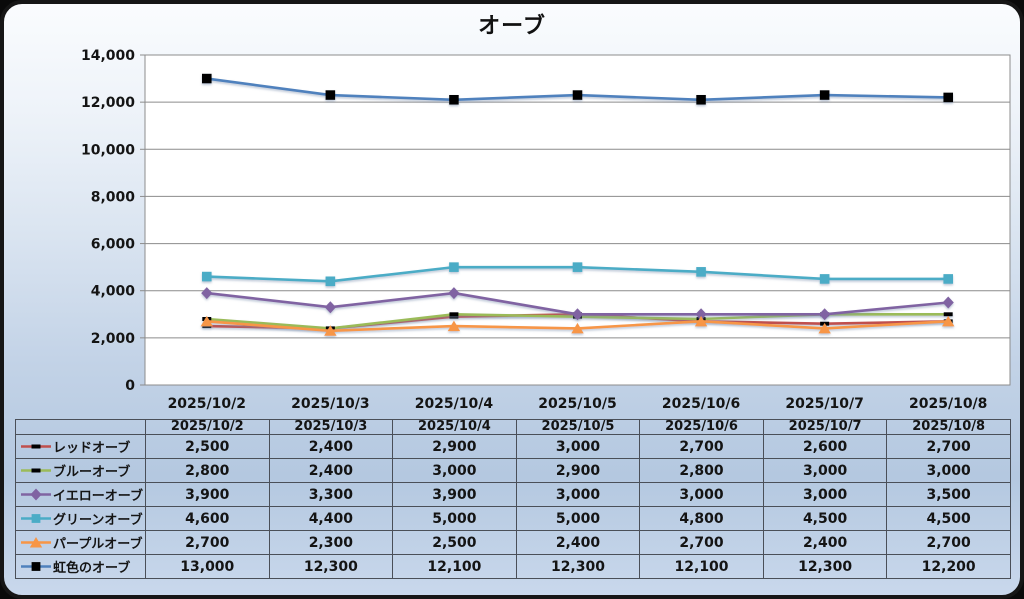 Image resolution: width=1024 pixels, height=599 pixels. I want to click on series-name: グリーンオーブ, so click(98, 520).